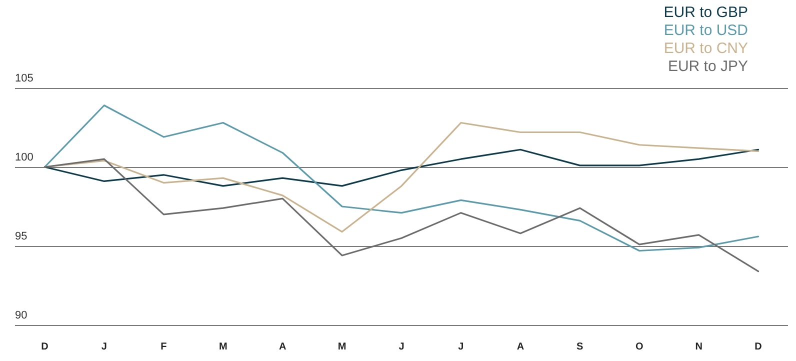  I want to click on x-tick-label: S, so click(580, 347).